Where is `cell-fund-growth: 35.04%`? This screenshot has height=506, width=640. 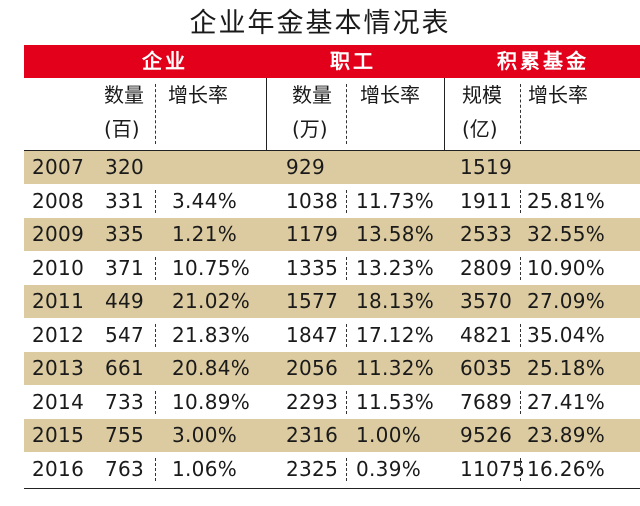 cell-fund-growth: 35.04% is located at coordinates (566, 334).